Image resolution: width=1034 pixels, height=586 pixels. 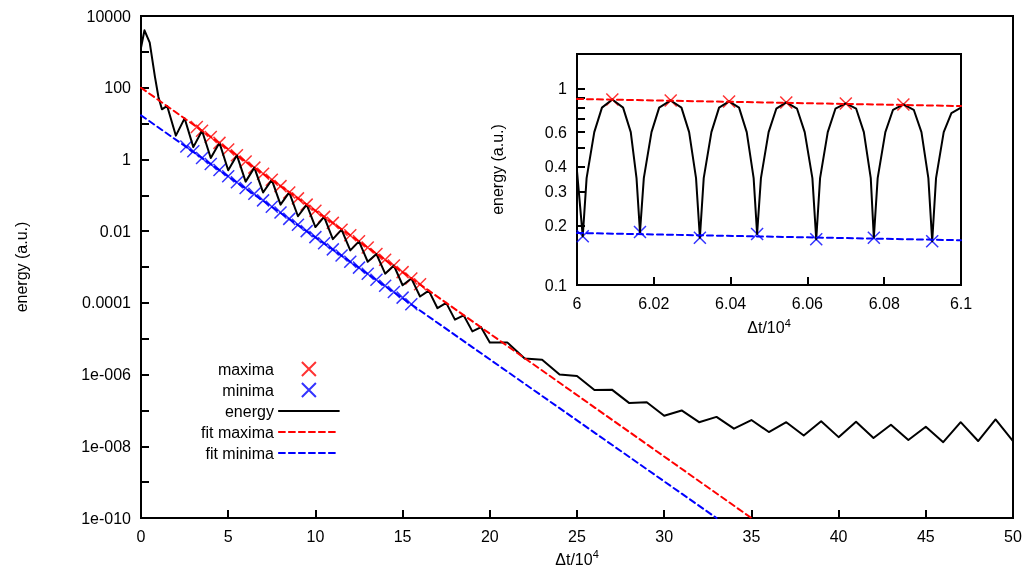 I want to click on y-tick-label: 0.0001, so click(x=107, y=303).